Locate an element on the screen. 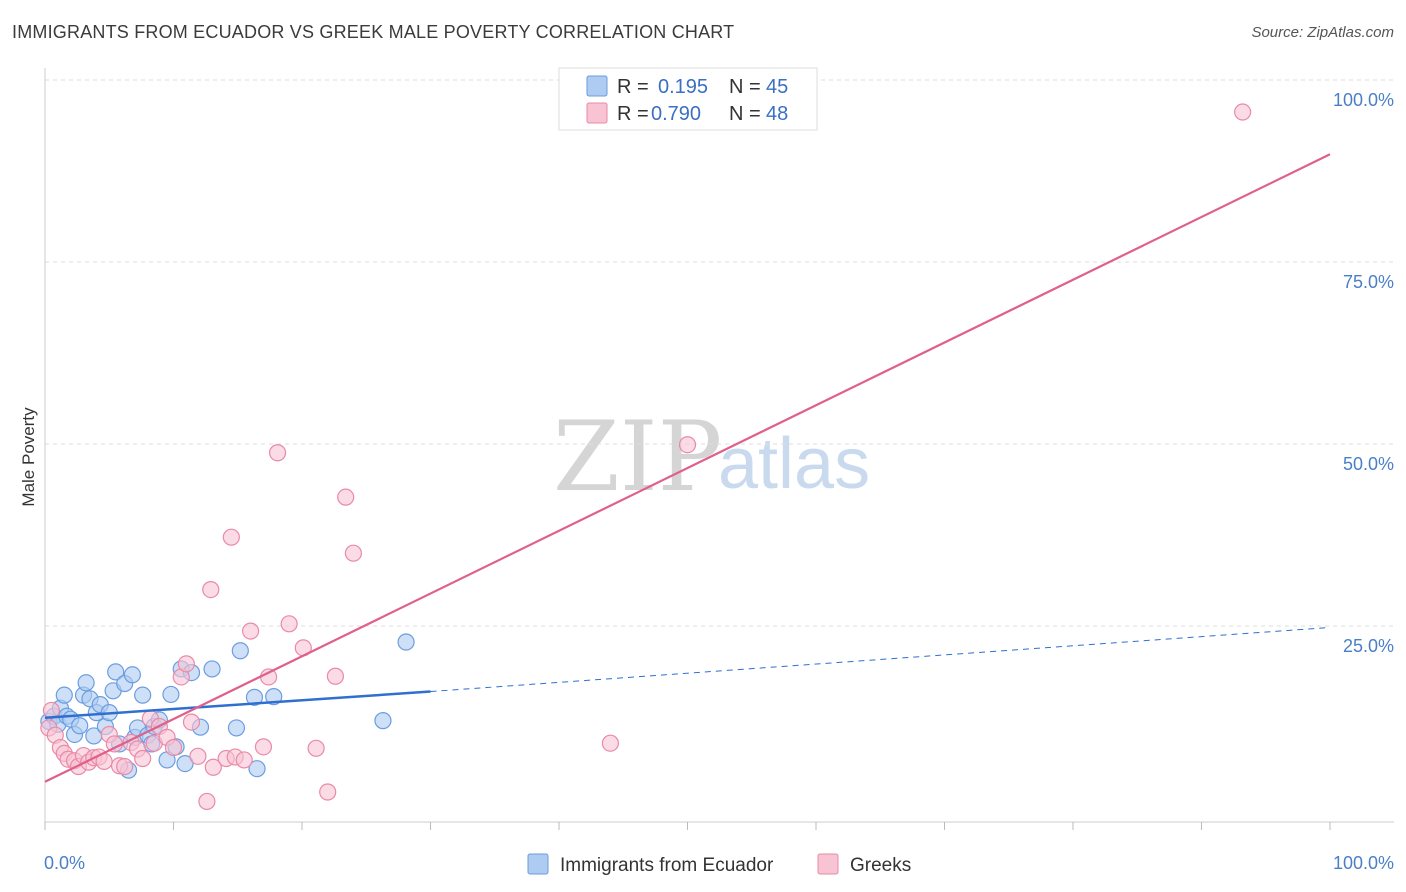  y-axis-label: Male Poverty is located at coordinates (28, 457).